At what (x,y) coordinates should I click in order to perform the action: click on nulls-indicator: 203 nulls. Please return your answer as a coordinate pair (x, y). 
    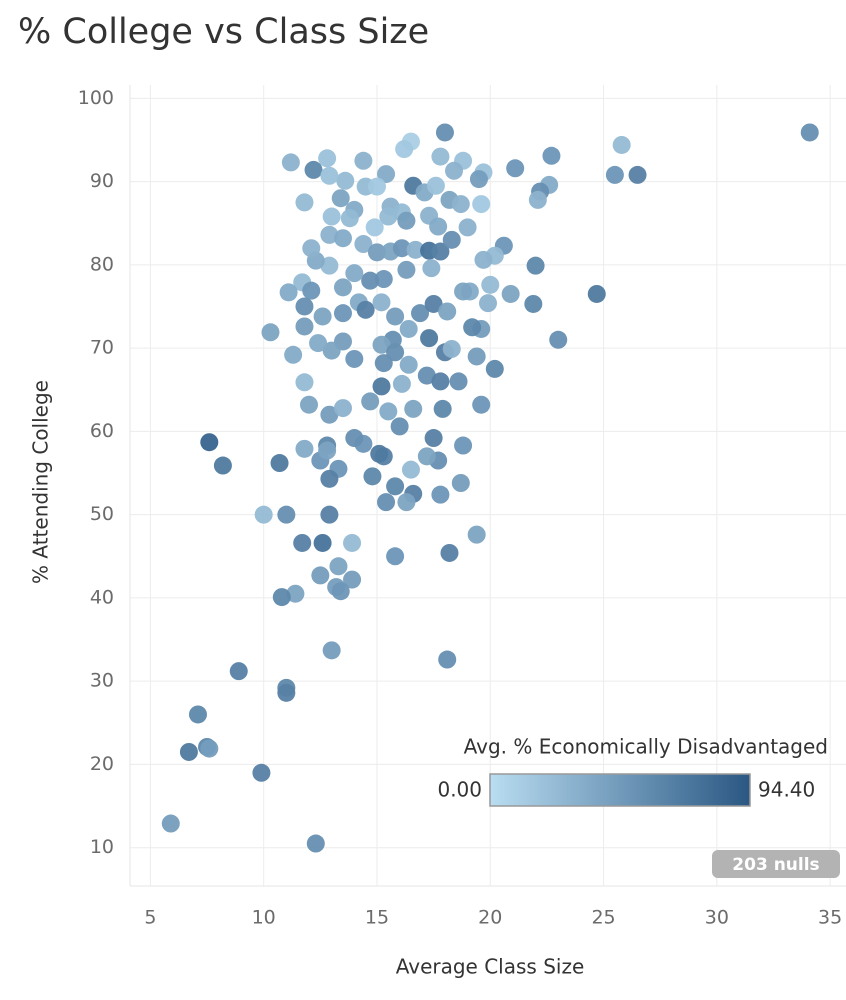
    Looking at the image, I should click on (776, 864).